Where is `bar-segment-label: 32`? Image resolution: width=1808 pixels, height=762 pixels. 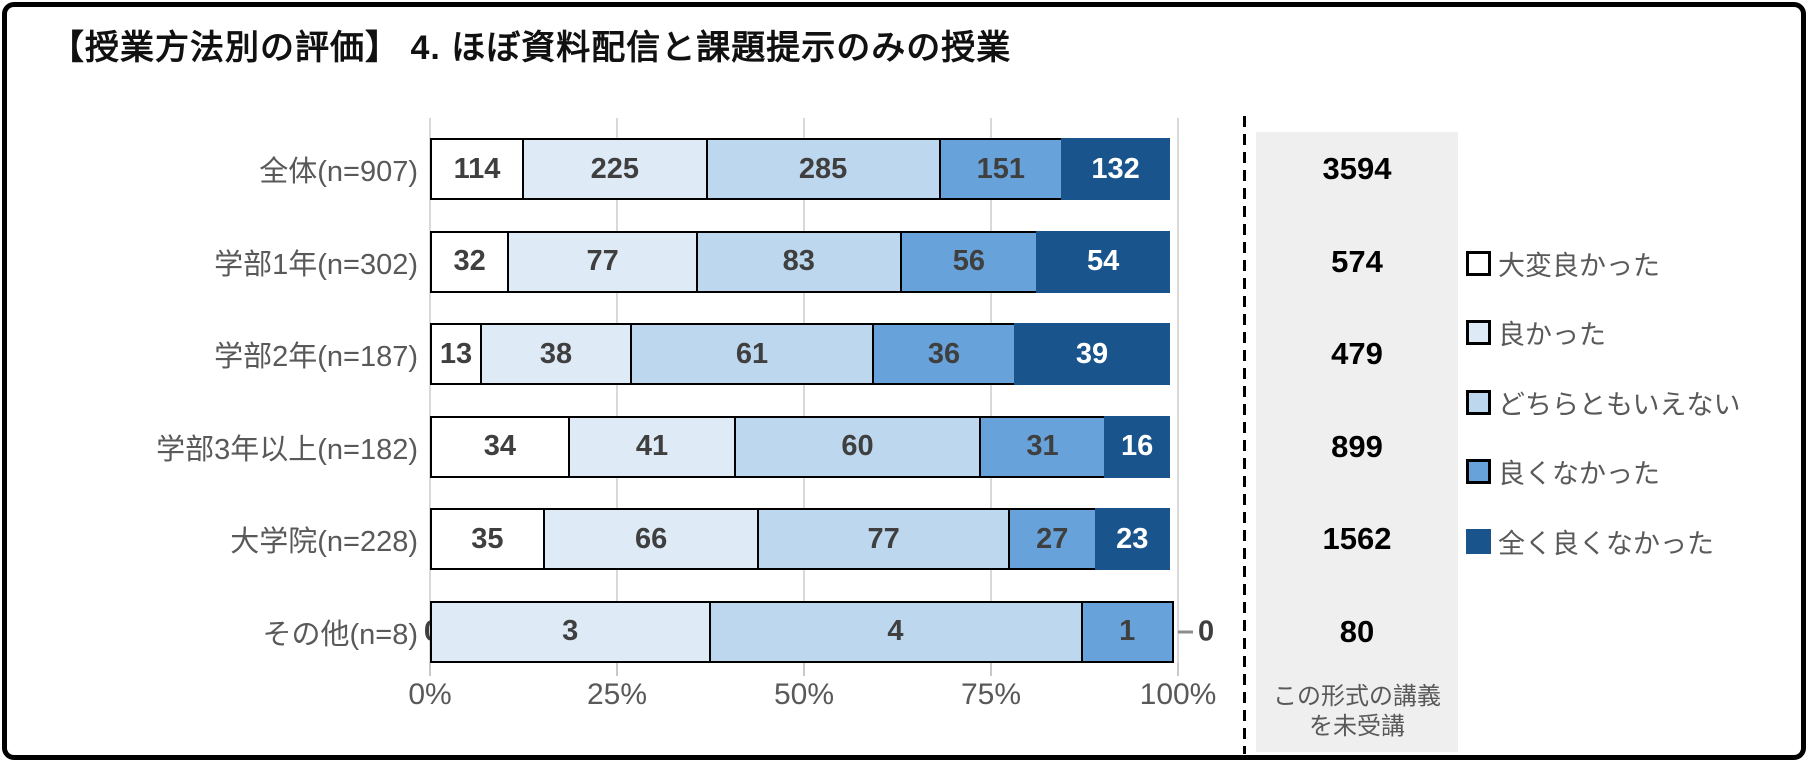
bar-segment-label: 32 is located at coordinates (469, 261).